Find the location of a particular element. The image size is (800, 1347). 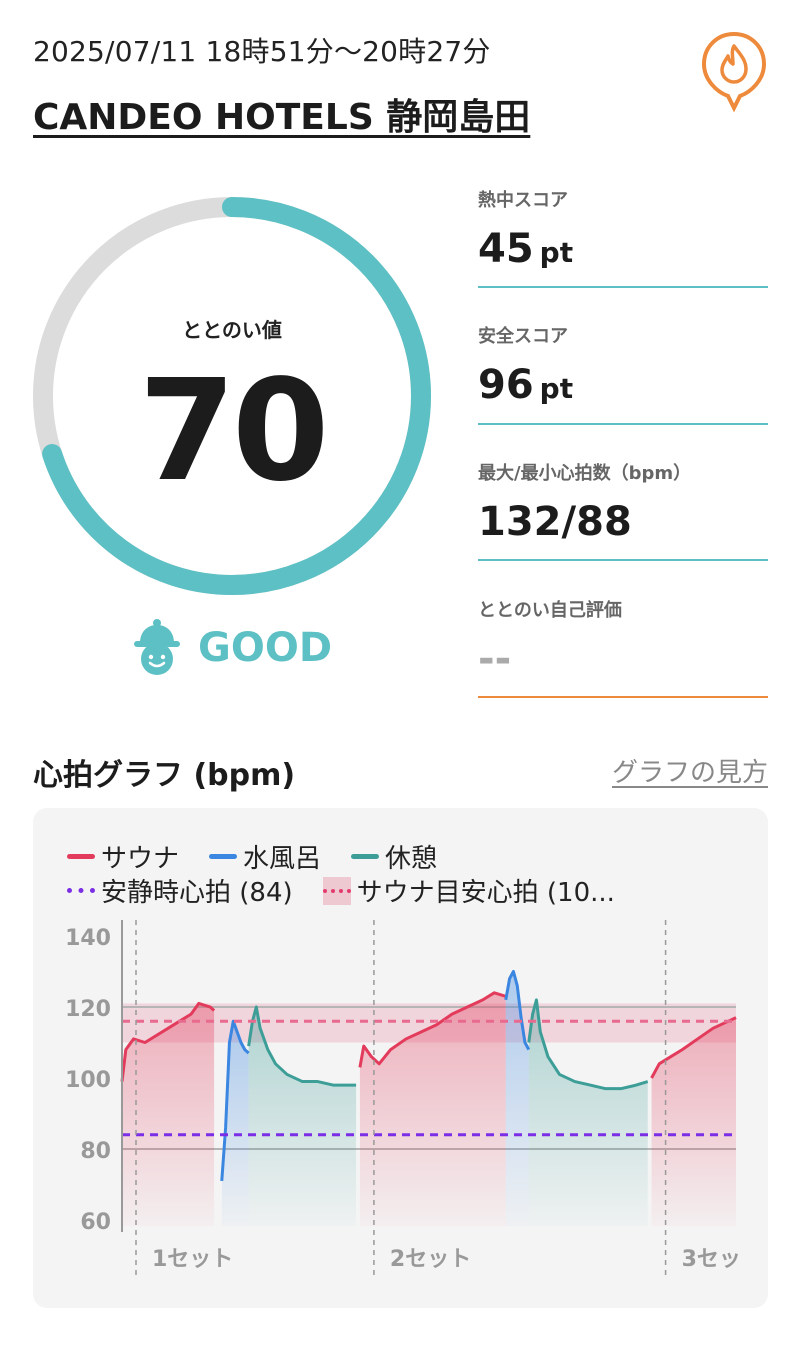

metric-heart-rate: 最大/最小心拍数（bpm） 132/88 is located at coordinates (623, 510).